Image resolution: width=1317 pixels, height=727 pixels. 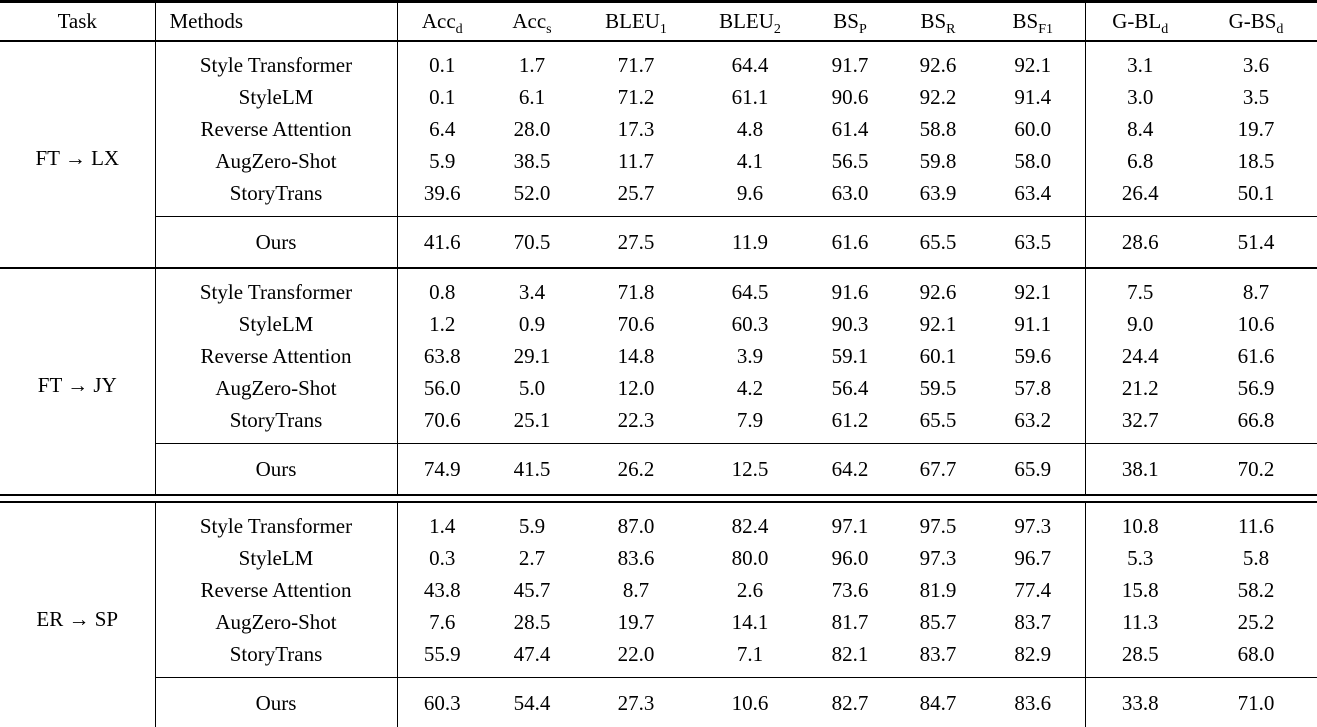 I want to click on metric-value: 70.5, so click(x=532, y=241).